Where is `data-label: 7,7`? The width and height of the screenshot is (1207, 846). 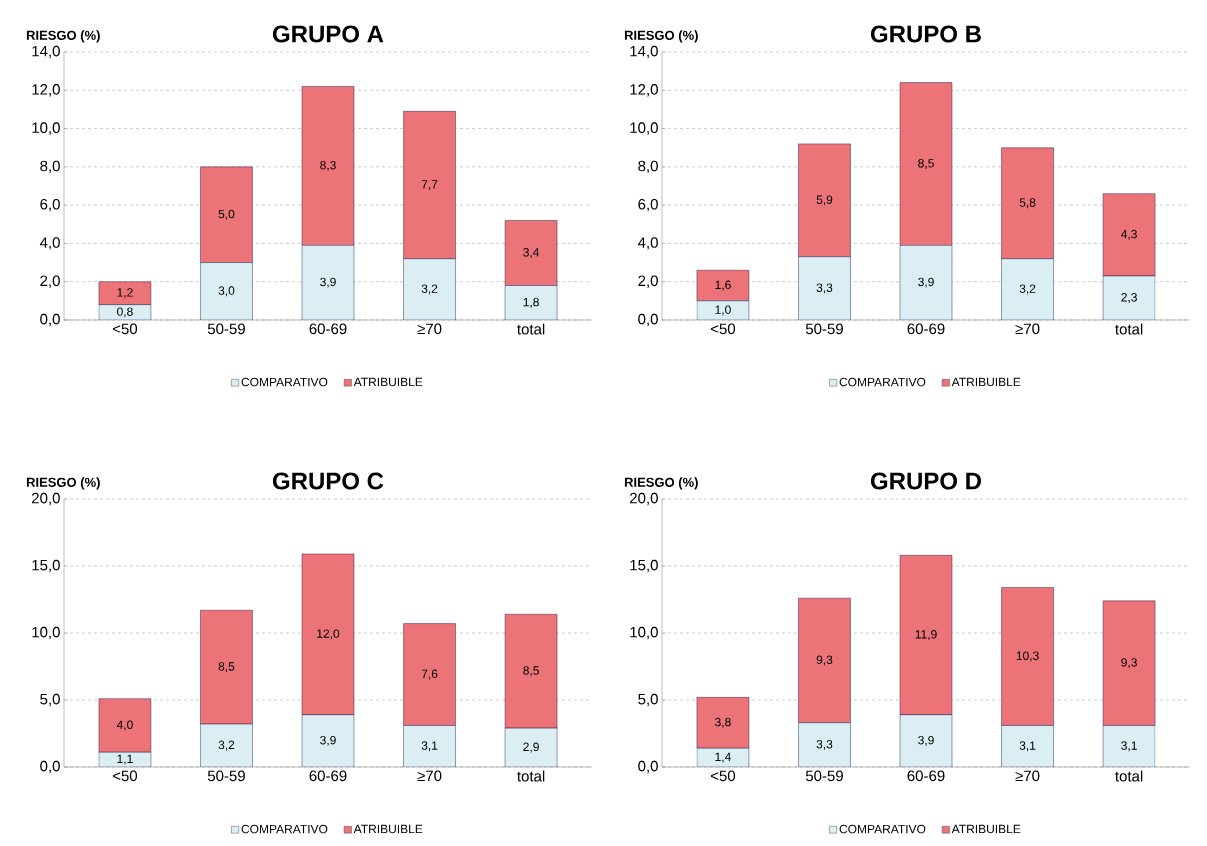
data-label: 7,7 is located at coordinates (429, 185).